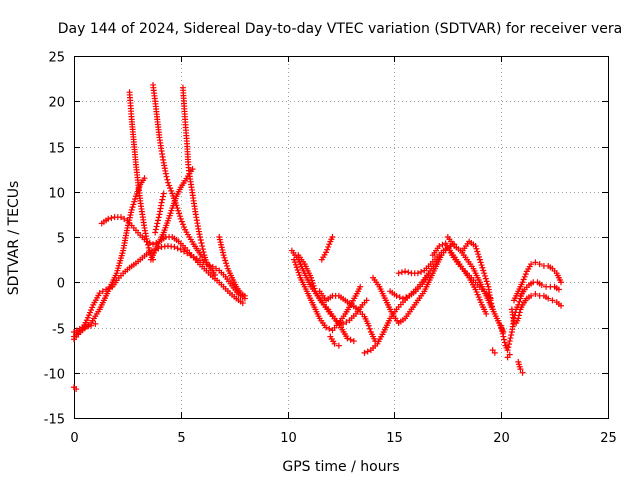 The image size is (640, 480). What do you see at coordinates (288, 438) in the screenshot?
I see `x-tick-label: 10` at bounding box center [288, 438].